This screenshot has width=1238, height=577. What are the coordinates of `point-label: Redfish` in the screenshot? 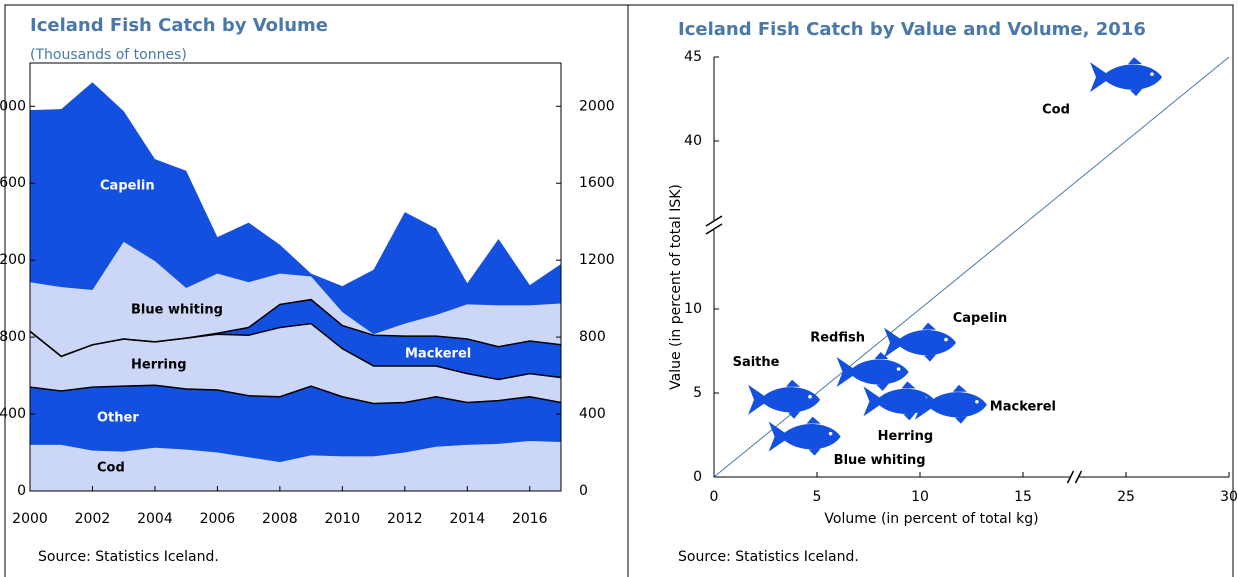 It's located at (837, 338).